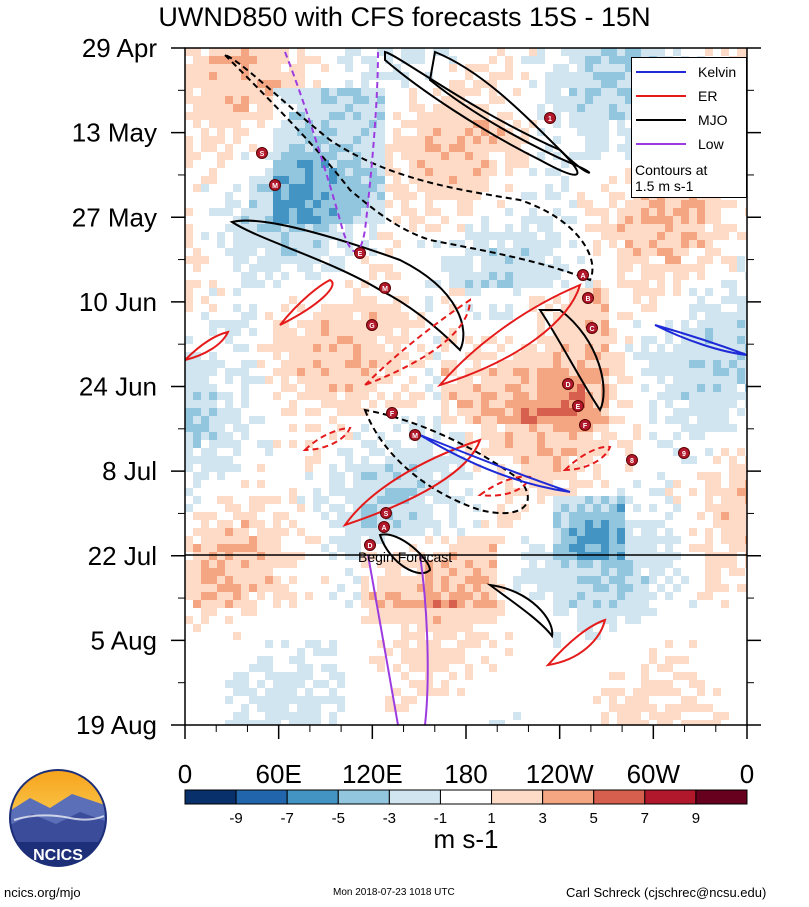  Describe the element at coordinates (306, 302) in the screenshot. I see `contour-line` at that location.